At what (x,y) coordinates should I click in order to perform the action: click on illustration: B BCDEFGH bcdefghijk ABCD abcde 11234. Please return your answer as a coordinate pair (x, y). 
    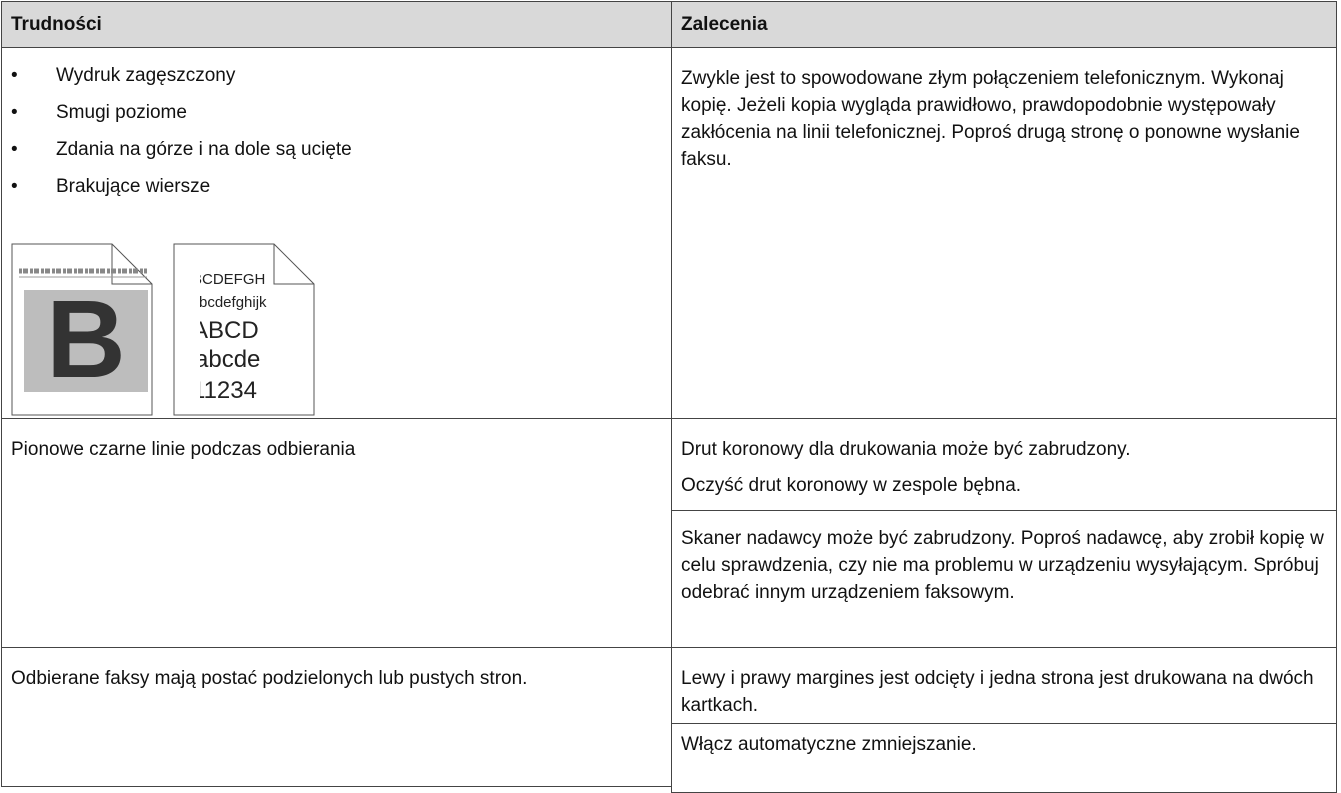
    Looking at the image, I should click on (163, 329).